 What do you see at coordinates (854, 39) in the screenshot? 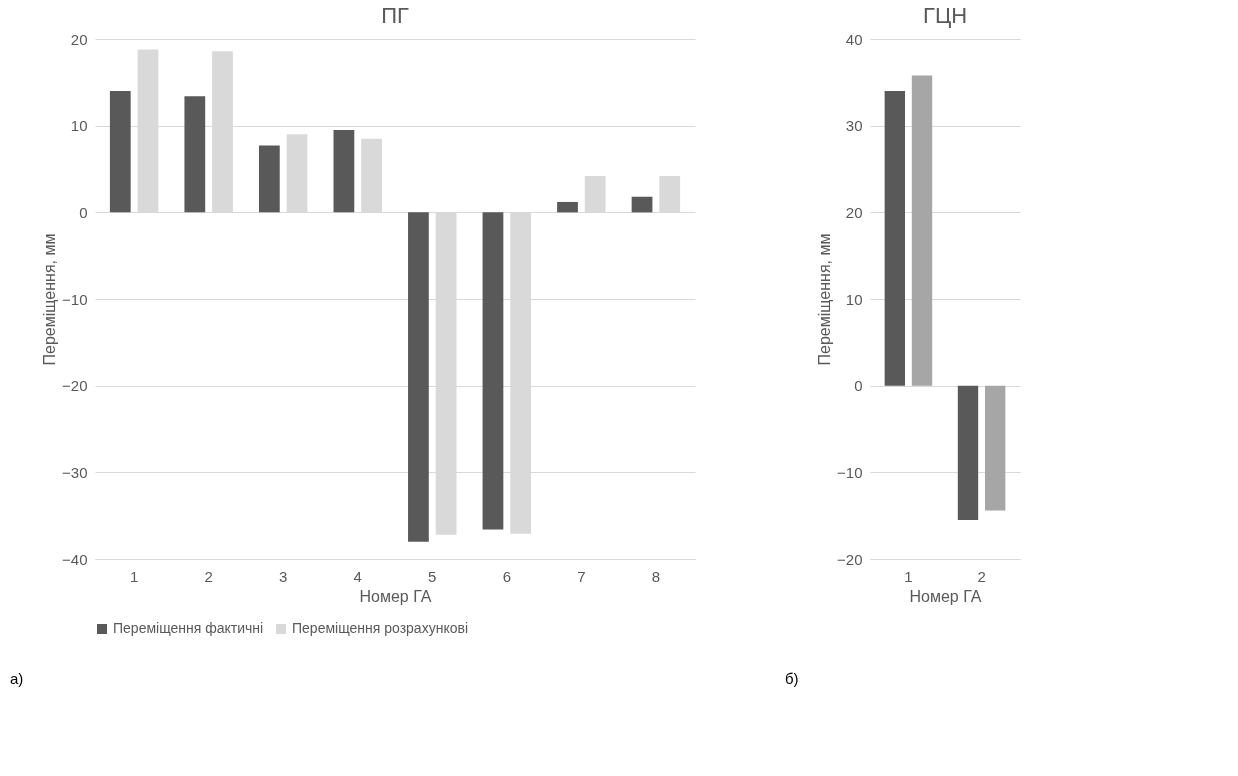
I see `y-tick-label: 40` at bounding box center [854, 39].